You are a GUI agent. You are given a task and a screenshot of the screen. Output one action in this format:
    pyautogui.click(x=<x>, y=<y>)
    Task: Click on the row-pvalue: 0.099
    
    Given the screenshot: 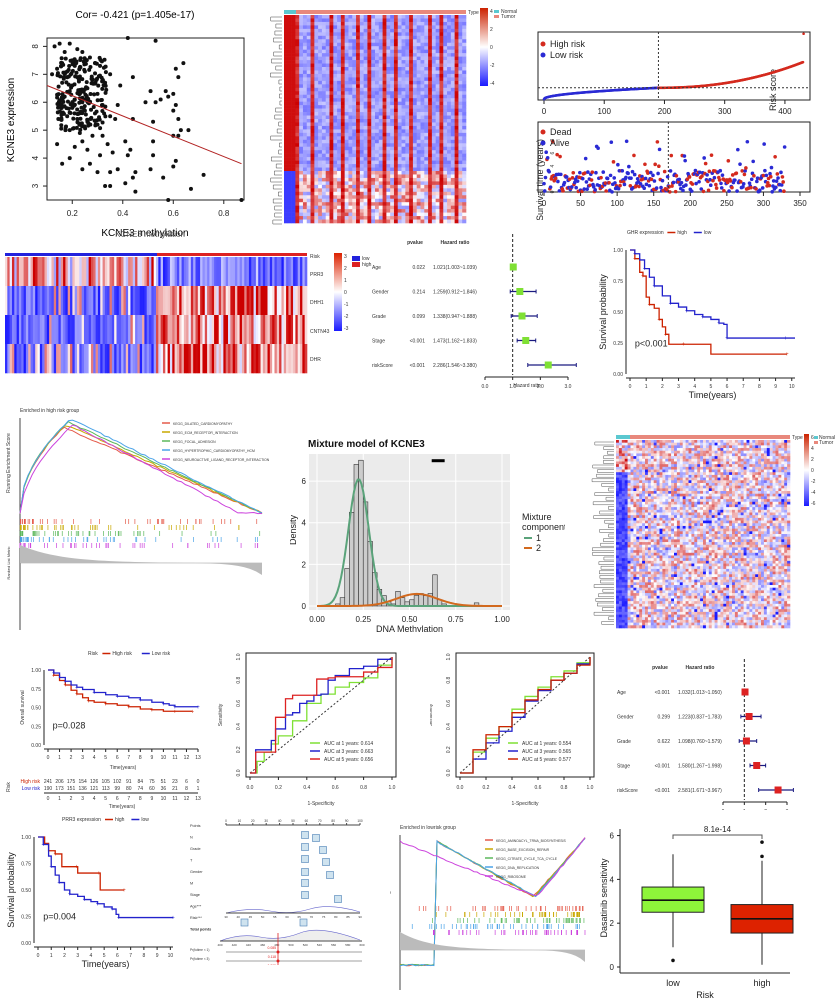 What is the action you would take?
    pyautogui.click(x=418, y=317)
    